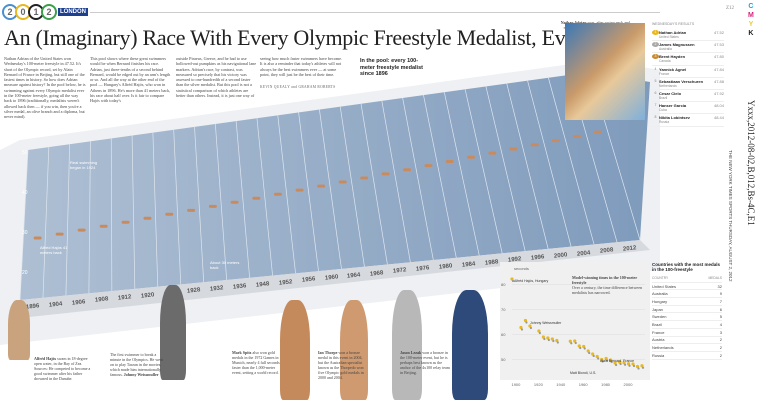  What do you see at coordinates (663, 110) in the screenshot?
I see `country: Cuba` at bounding box center [663, 110].